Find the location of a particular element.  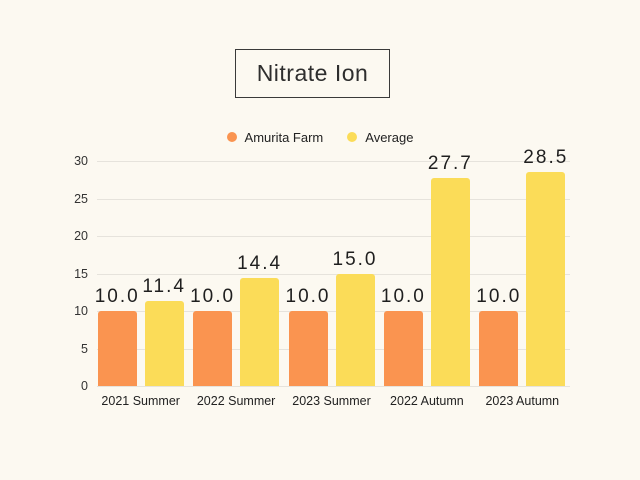

bar-value-label: 15.0 is located at coordinates (355, 259).